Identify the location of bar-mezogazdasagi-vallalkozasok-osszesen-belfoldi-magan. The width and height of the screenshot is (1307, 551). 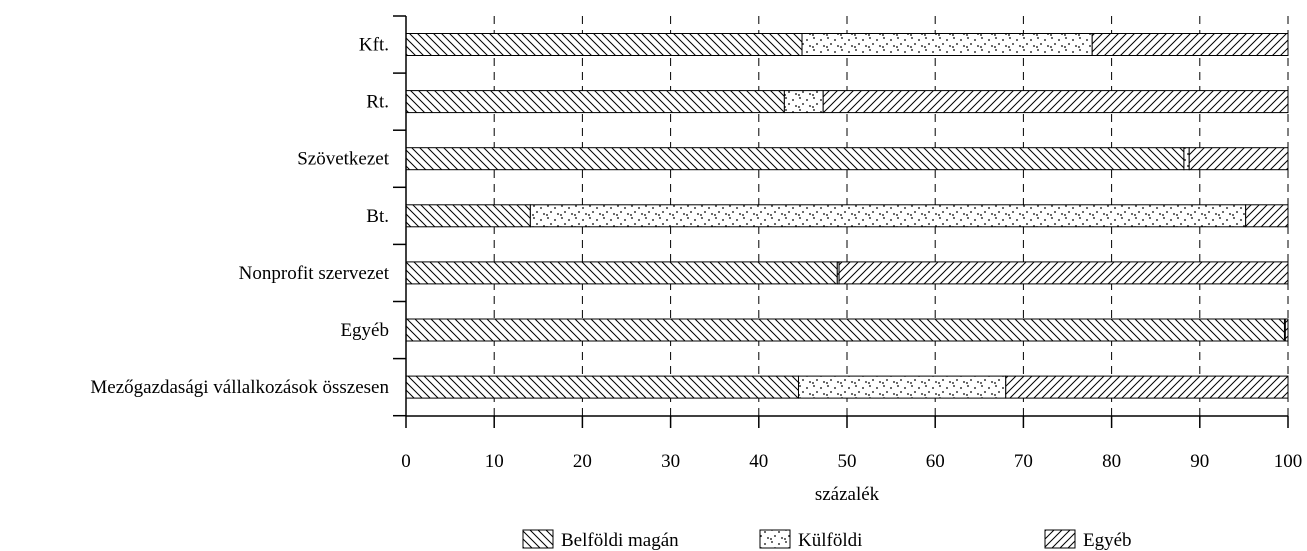
(602, 387).